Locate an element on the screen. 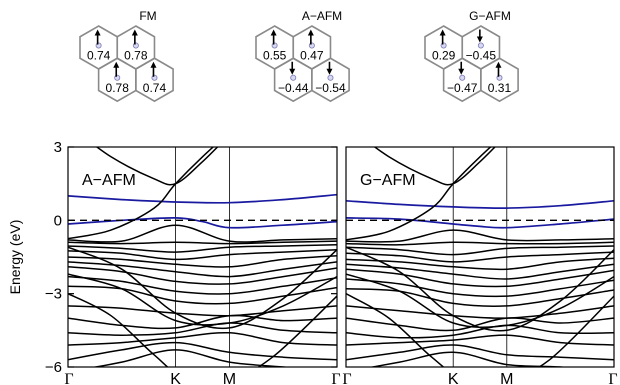 Image resolution: width=620 pixels, height=385 pixels. magnetic-moment-label: −0.54 is located at coordinates (330, 88).